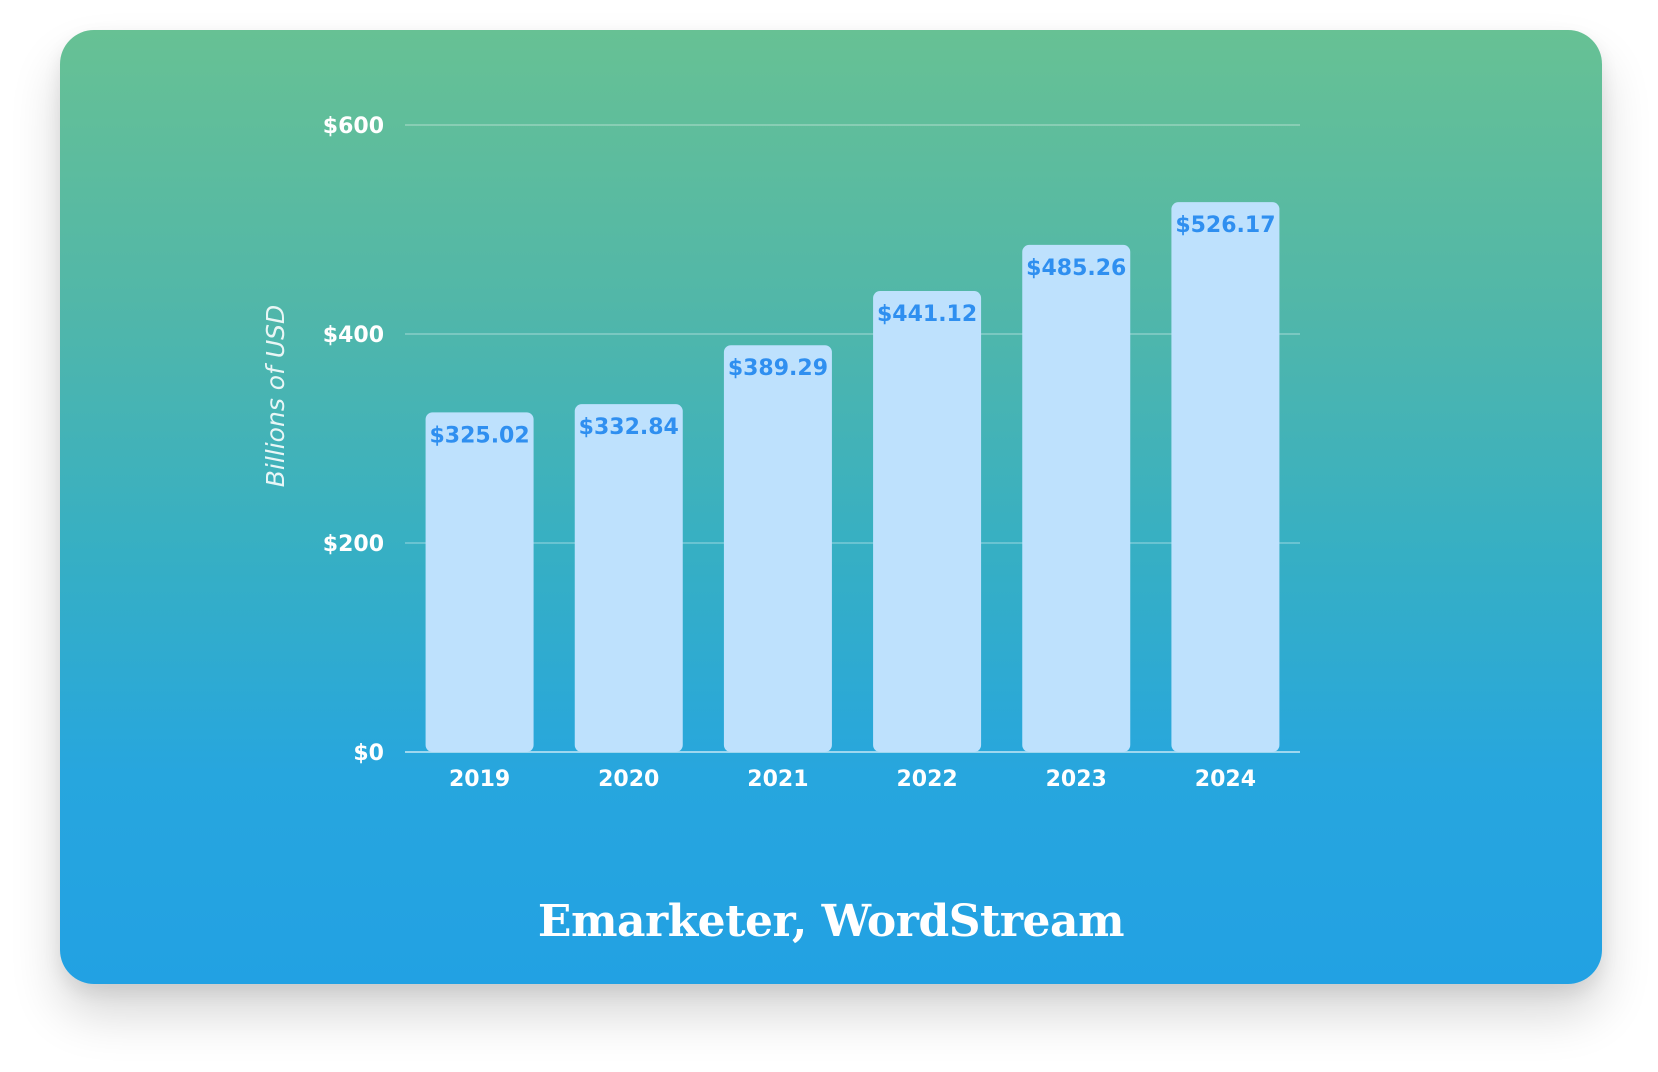 This screenshot has width=1658, height=1072. What do you see at coordinates (852, 779) in the screenshot?
I see `x-axis-ticks: 2019 2020 2021 2022 2023 2024` at bounding box center [852, 779].